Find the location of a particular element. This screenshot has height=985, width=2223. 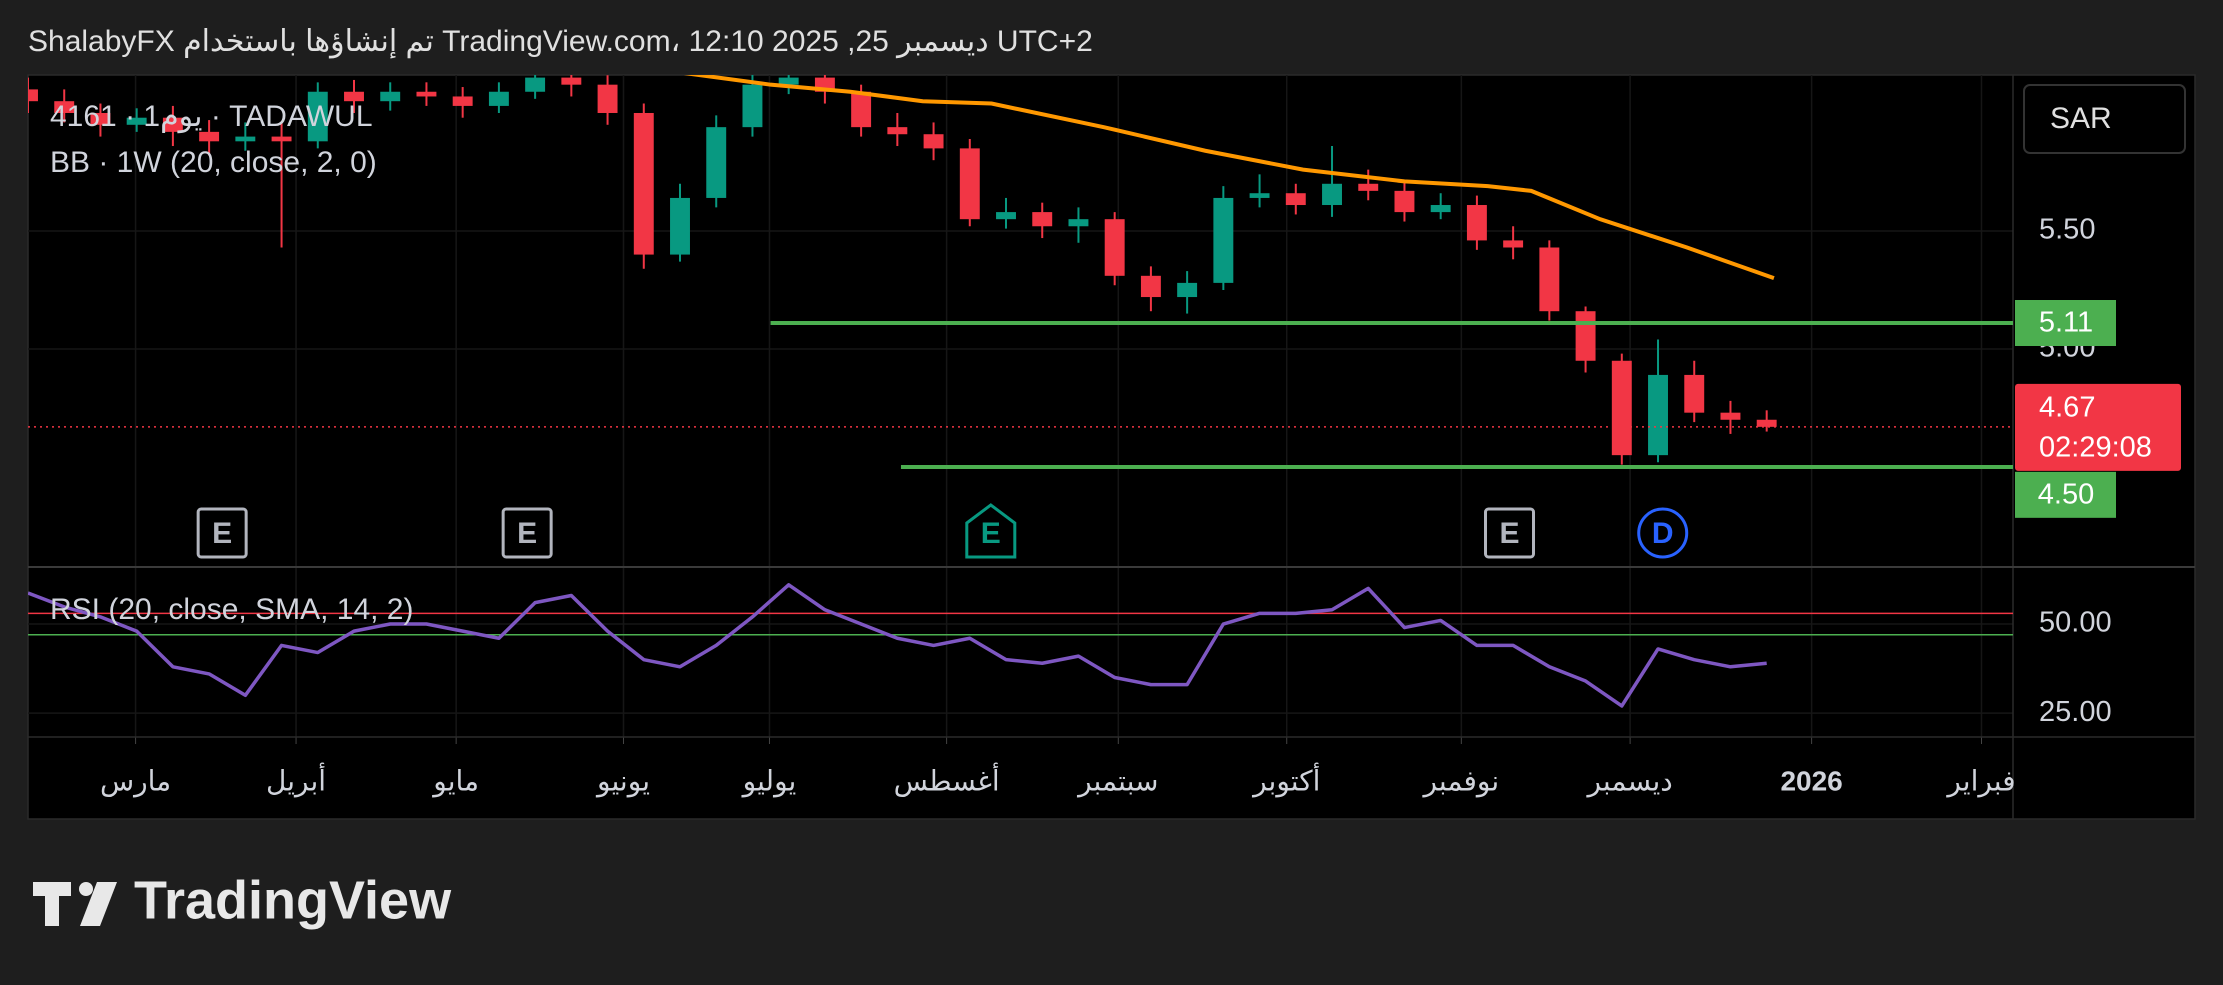

x-tick-label: مايو is located at coordinates (455, 781).